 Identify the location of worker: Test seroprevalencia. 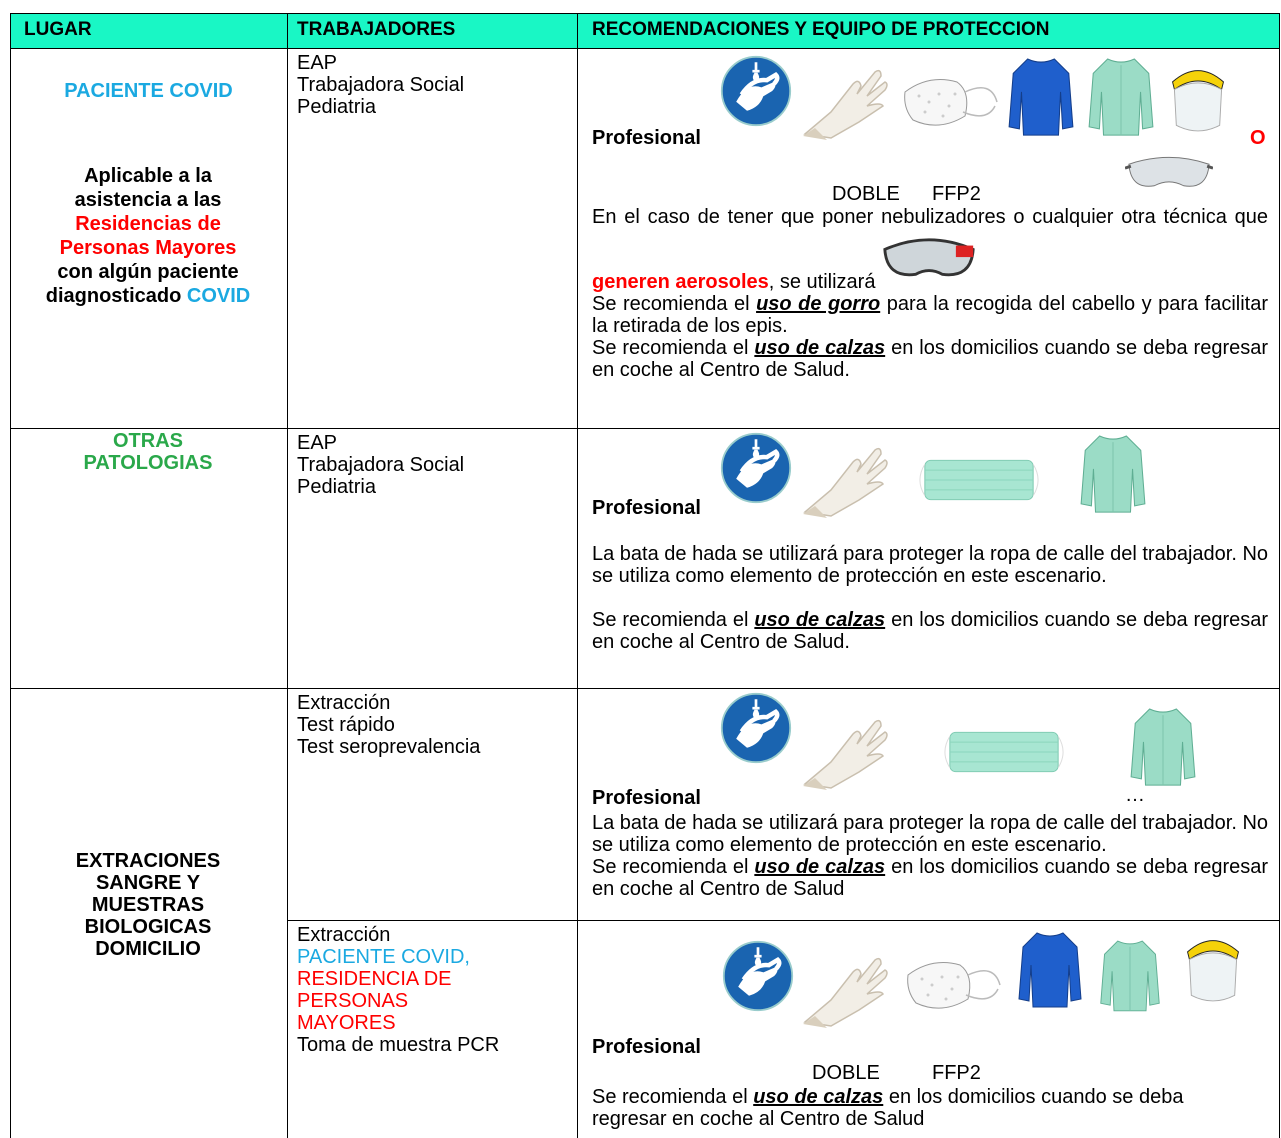
(389, 747).